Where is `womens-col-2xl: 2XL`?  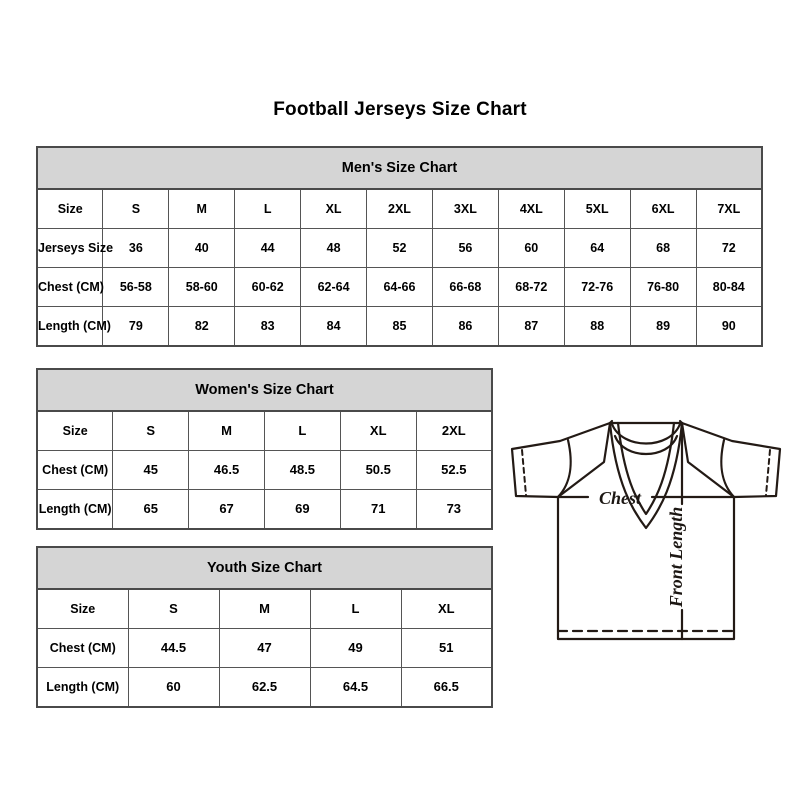 womens-col-2xl: 2XL is located at coordinates (454, 430).